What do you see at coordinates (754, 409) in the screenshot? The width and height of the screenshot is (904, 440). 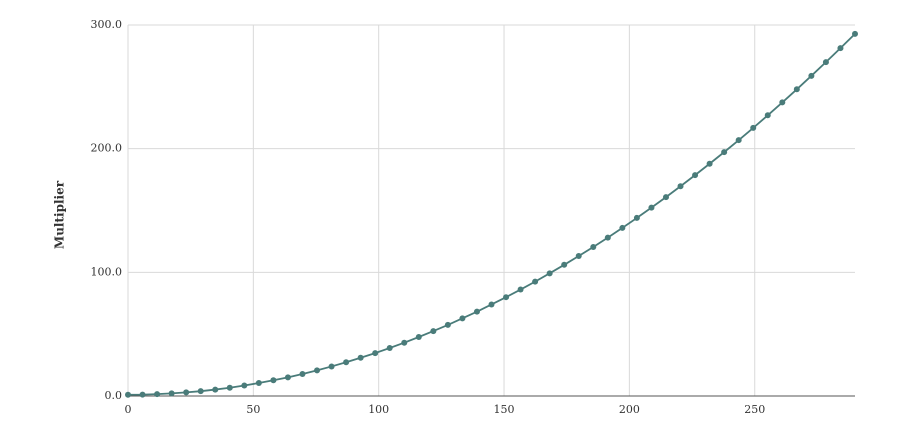 I see `x-tick-label: 250` at bounding box center [754, 409].